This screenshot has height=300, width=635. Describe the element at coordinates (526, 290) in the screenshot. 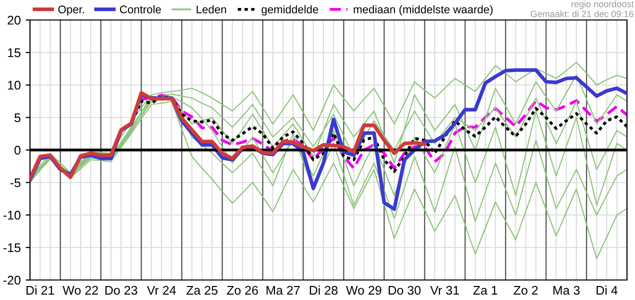

I see `x-tick-label: Zo 2` at that location.